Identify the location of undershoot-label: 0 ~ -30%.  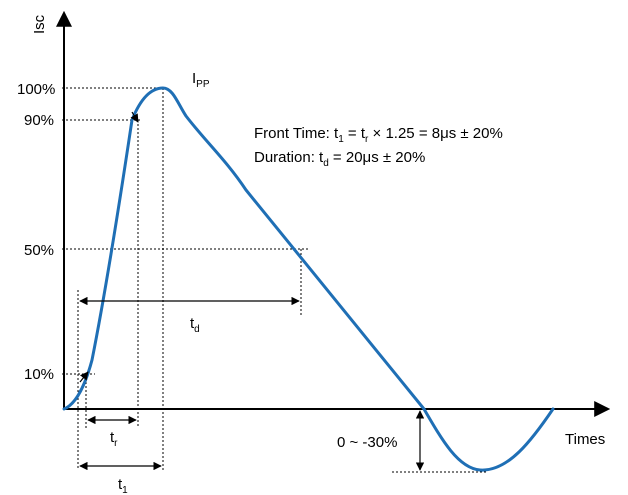
(367, 442).